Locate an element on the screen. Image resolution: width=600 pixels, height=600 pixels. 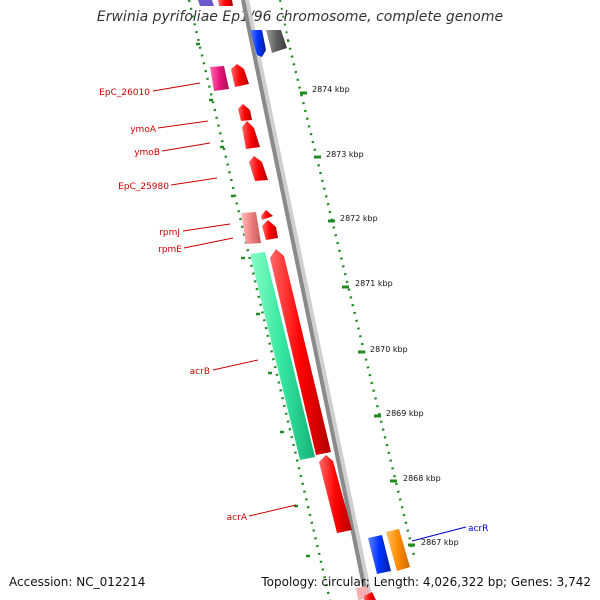
gene-label-acrB: acrB is located at coordinates (200, 372).